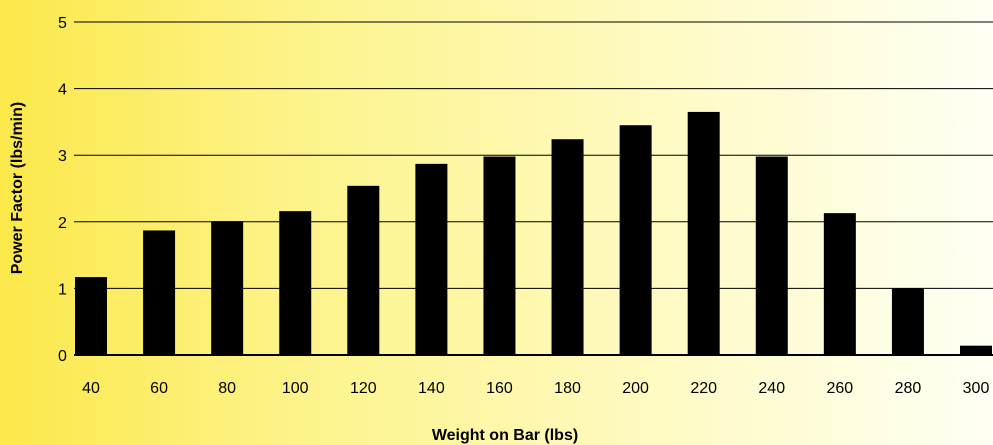 The height and width of the screenshot is (445, 993). I want to click on y-tick-label: 0, so click(62, 356).